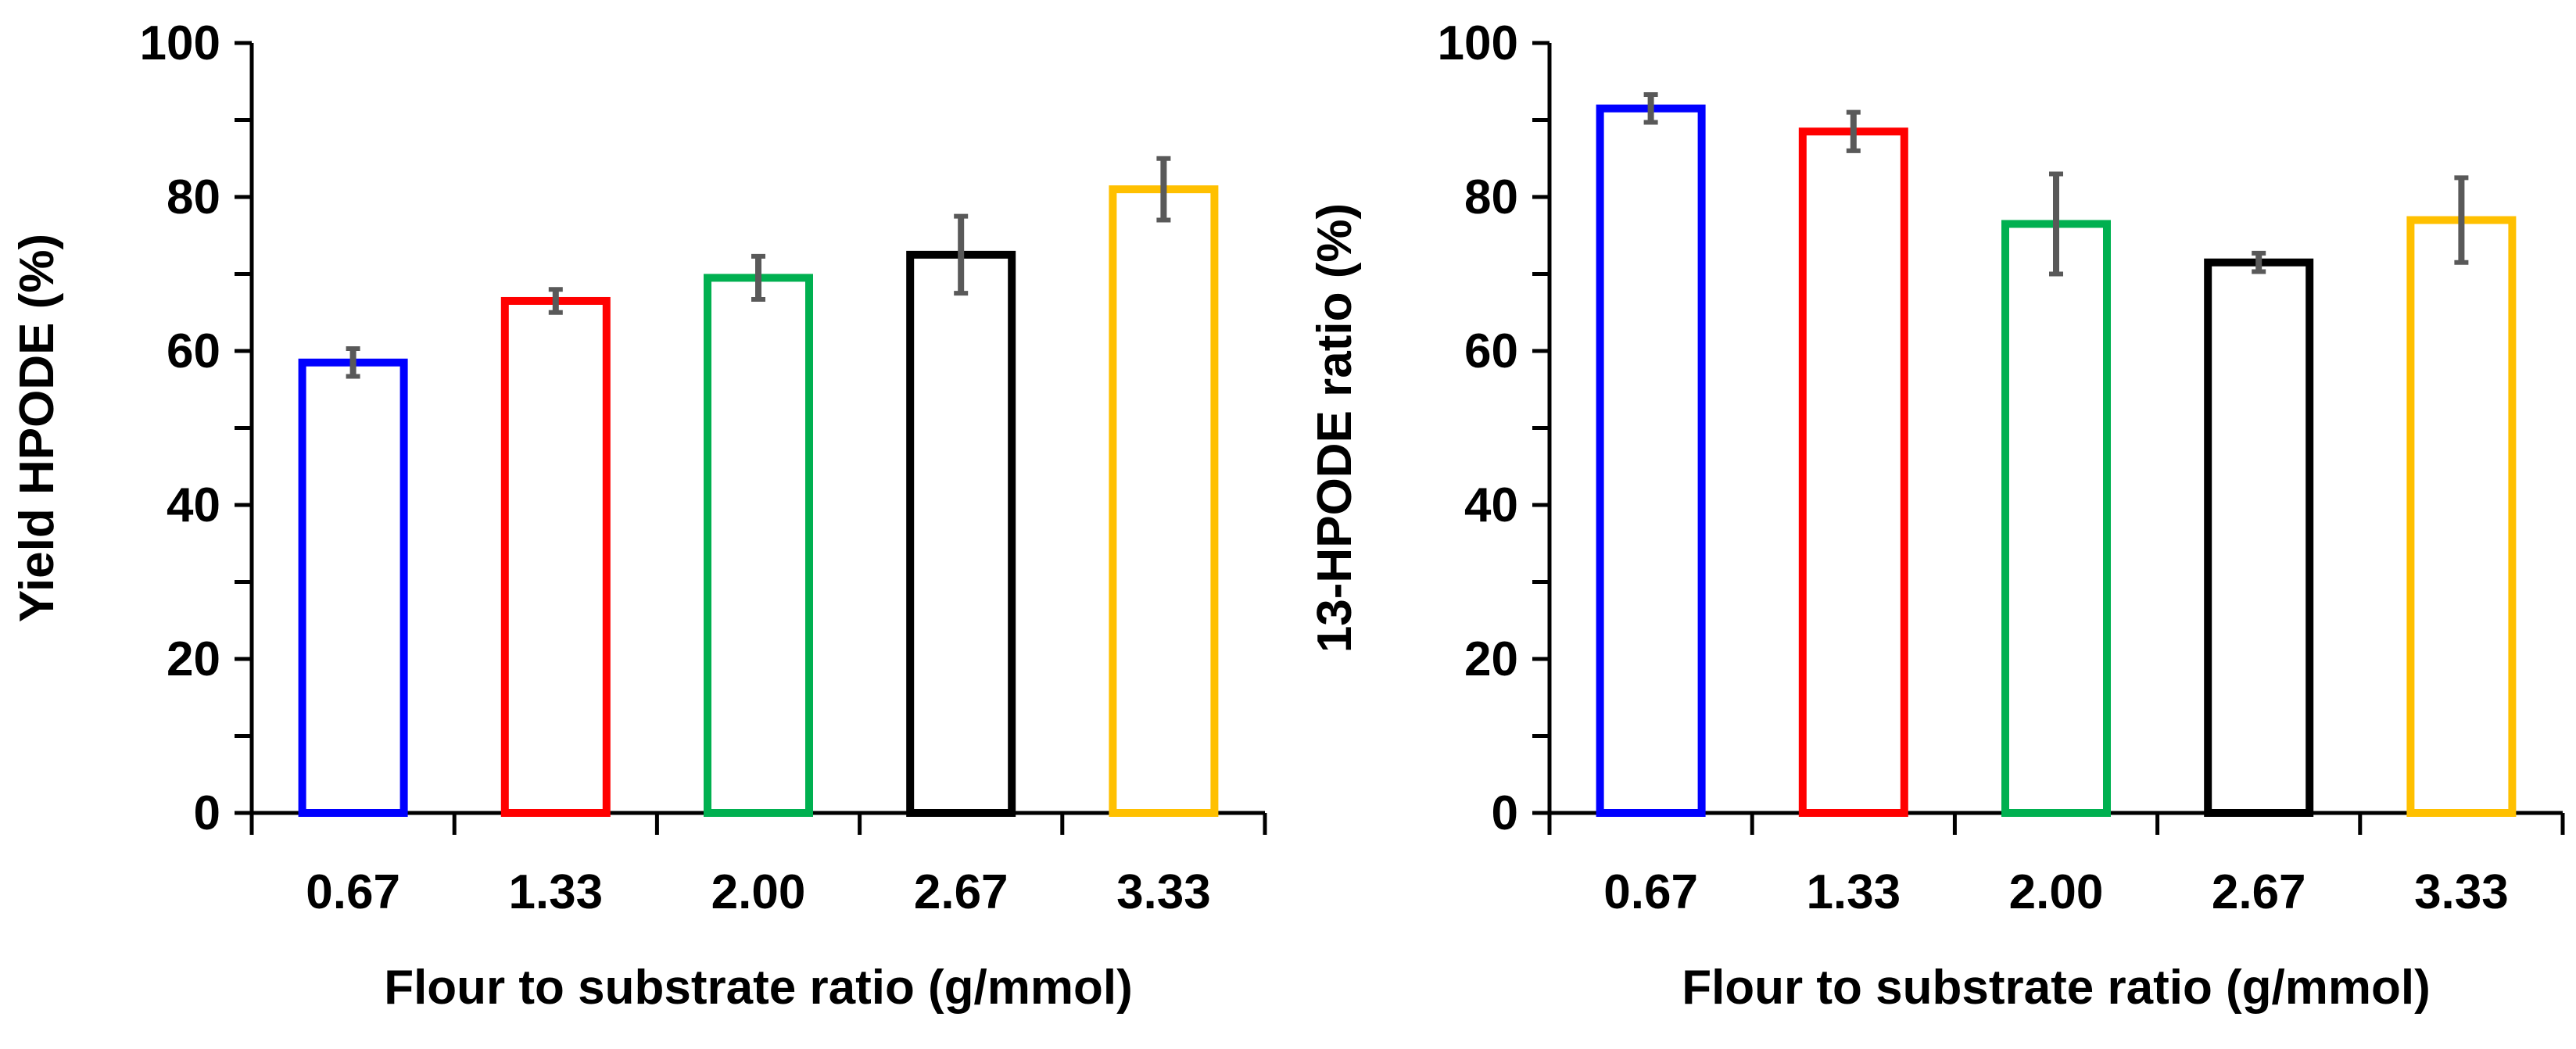  I want to click on y-axis-title: Yield HPODE (%), so click(37, 428).